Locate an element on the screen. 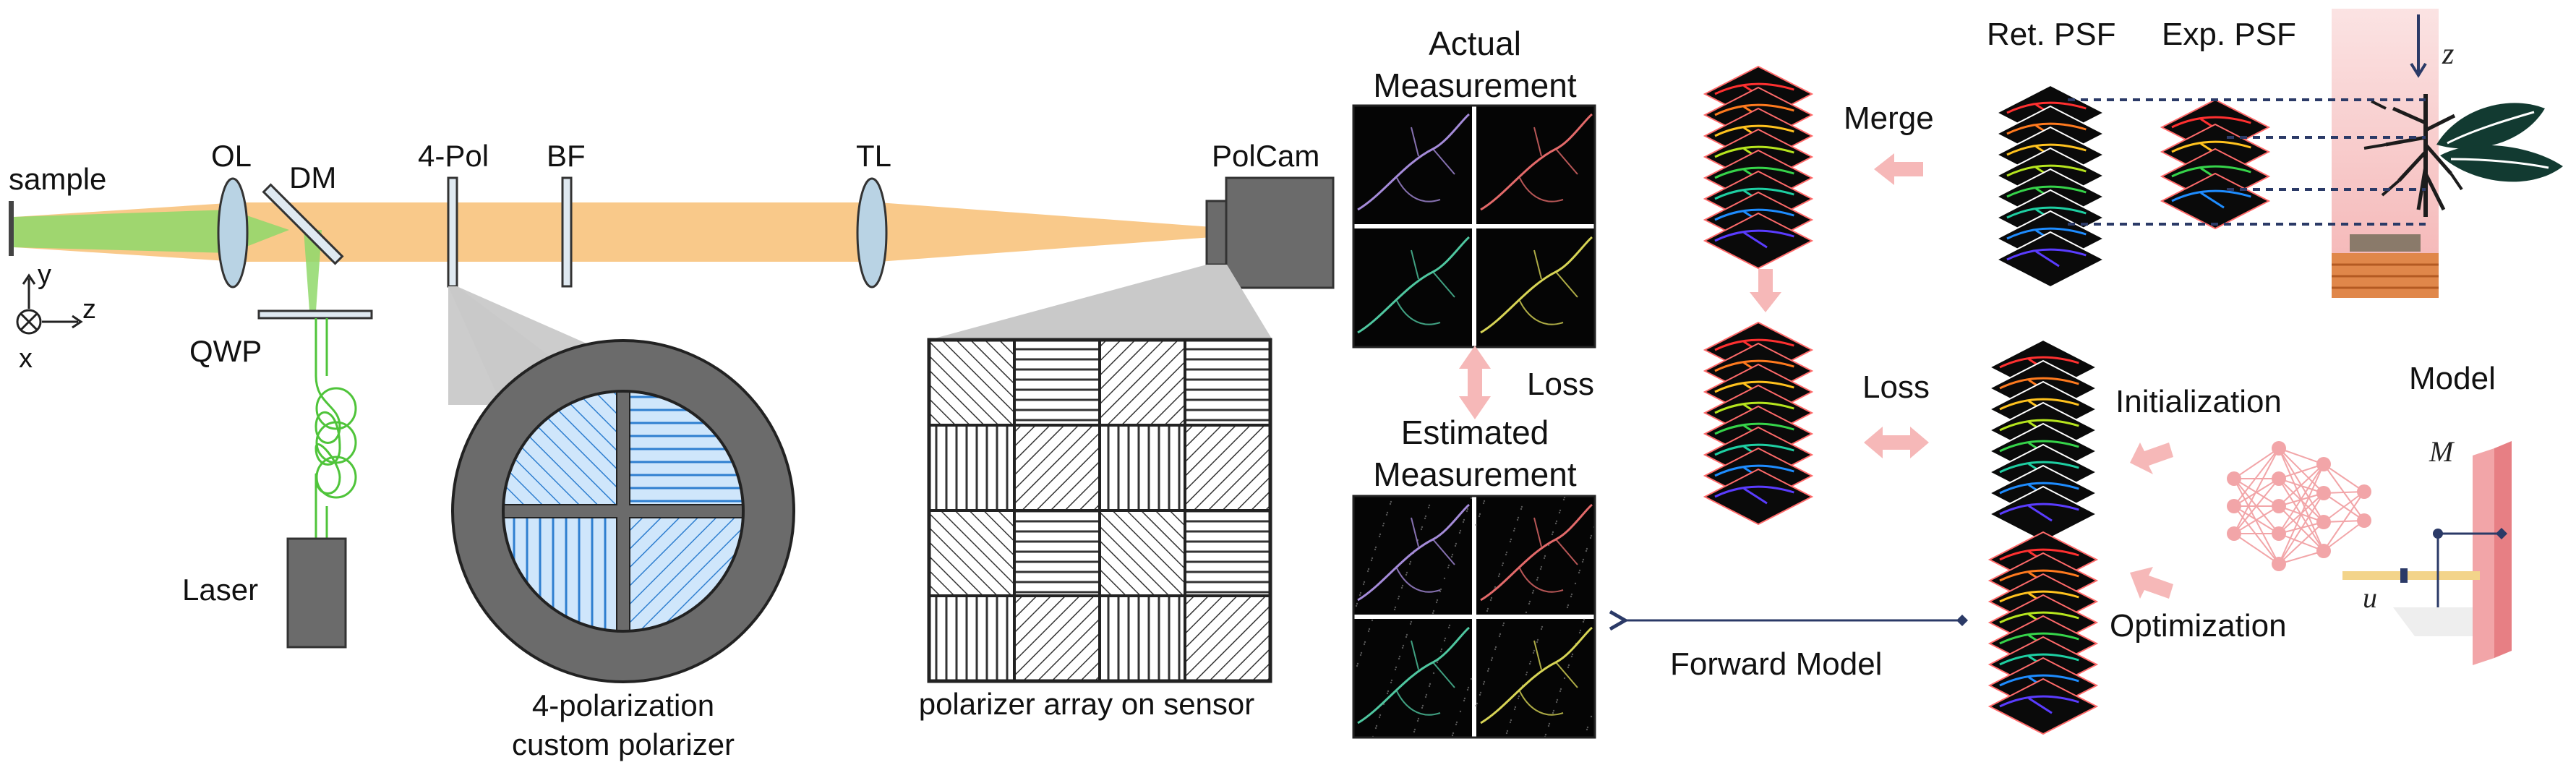  optimization-label: Optimization is located at coordinates (2198, 626).